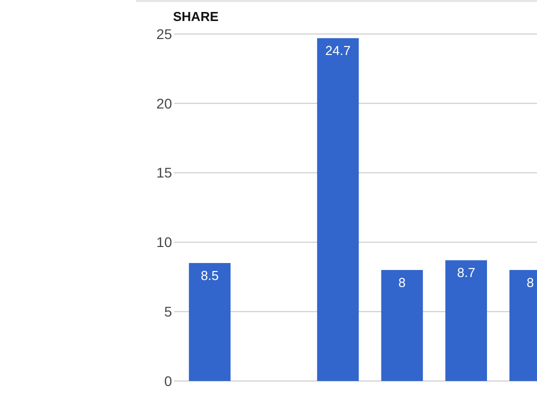 This screenshot has height=403, width=537. Describe the element at coordinates (164, 172) in the screenshot. I see `y-tick-label: 15` at that location.